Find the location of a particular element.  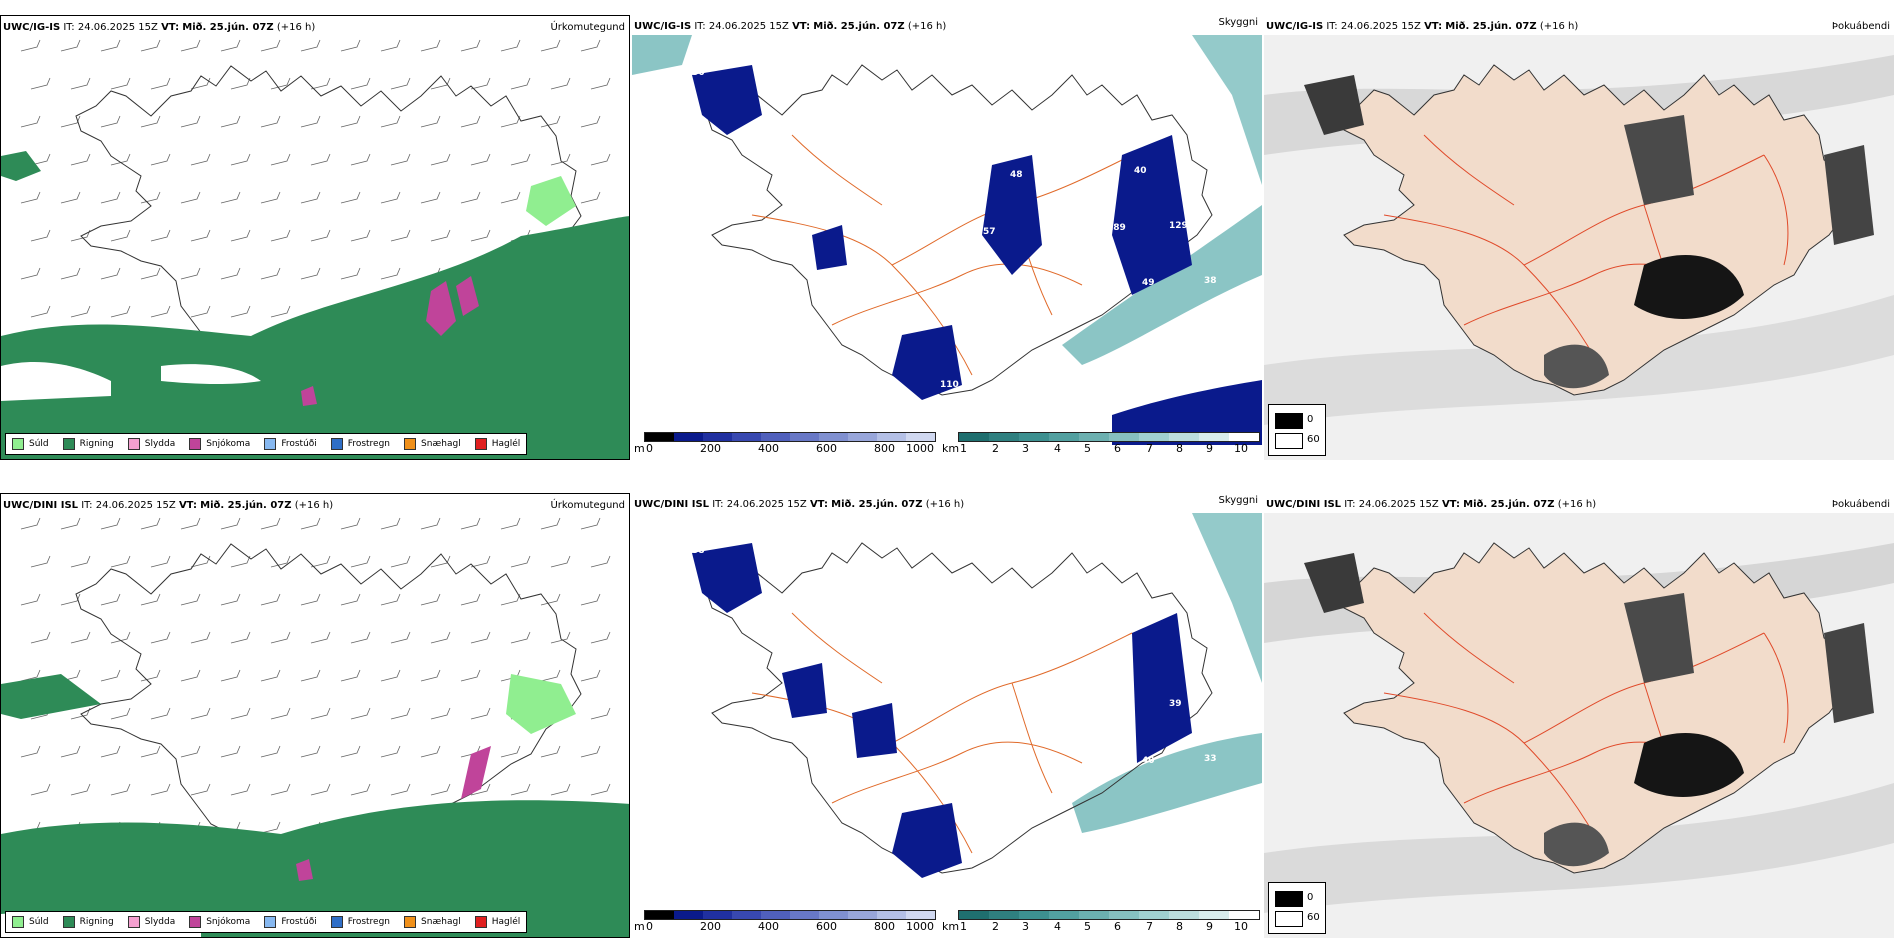

value-label: 76 is located at coordinates (954, 177).